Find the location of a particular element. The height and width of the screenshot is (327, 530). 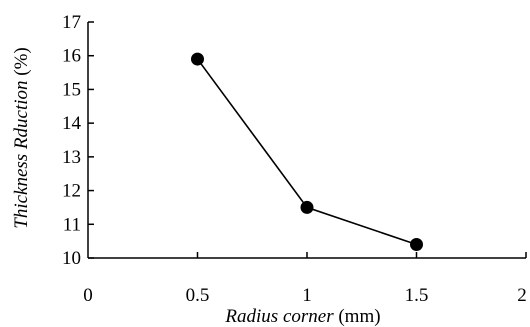

y-tick-label: 17 is located at coordinates (71, 22).